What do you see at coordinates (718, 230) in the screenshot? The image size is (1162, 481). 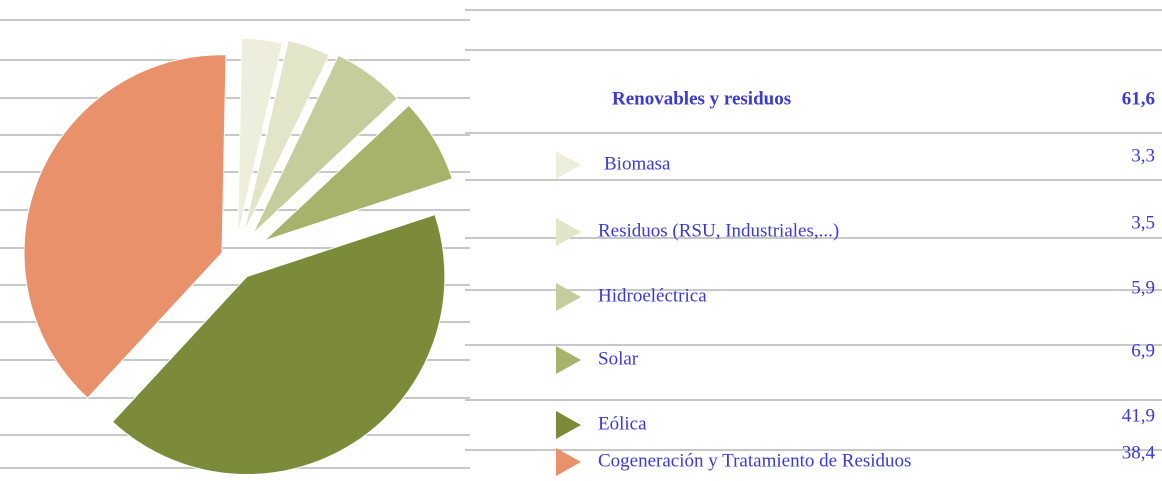 I see `legend-label: Residuos (RSU, Industriales,...)` at bounding box center [718, 230].